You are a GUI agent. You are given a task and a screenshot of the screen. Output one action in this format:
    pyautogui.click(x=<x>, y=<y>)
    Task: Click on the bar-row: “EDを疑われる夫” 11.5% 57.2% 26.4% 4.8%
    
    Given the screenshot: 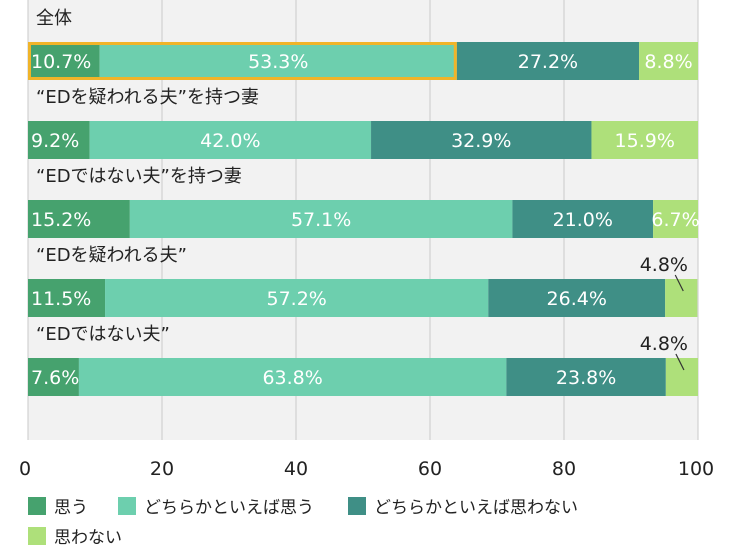 What is the action you would take?
    pyautogui.click(x=363, y=281)
    